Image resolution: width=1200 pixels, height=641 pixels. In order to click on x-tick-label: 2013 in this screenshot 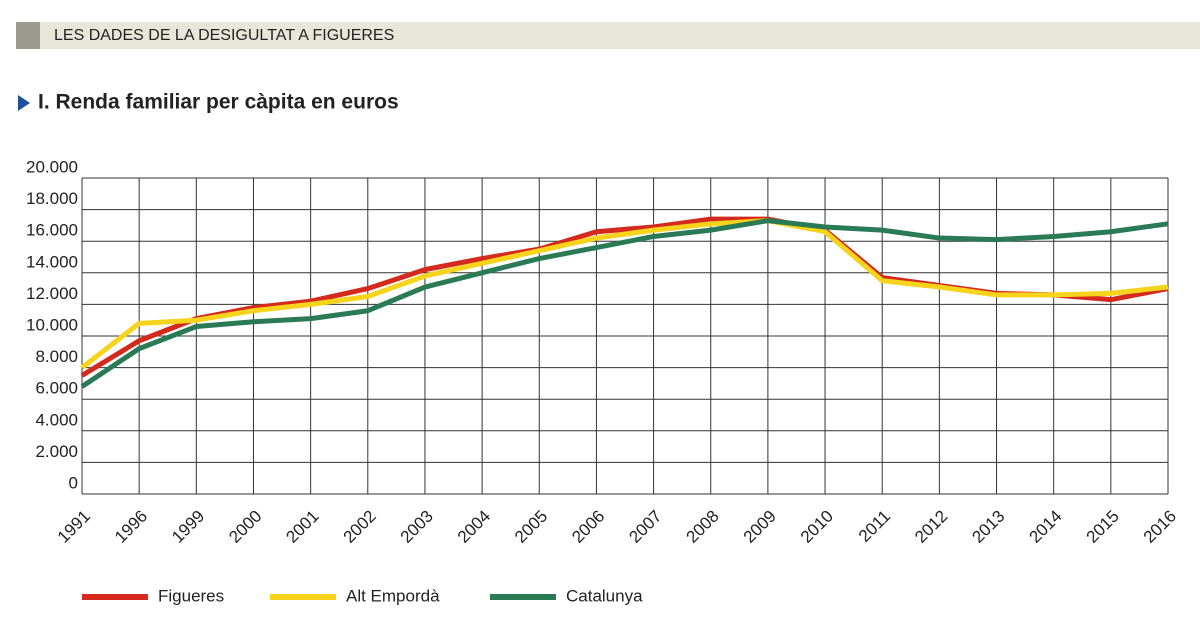, I will do `click(988, 527)`.